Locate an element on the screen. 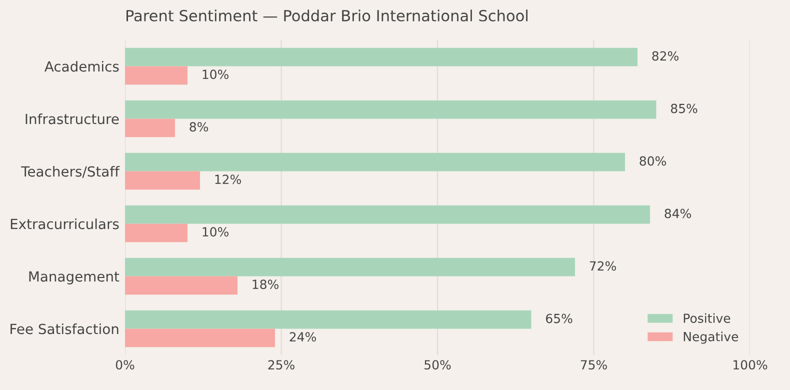 The height and width of the screenshot is (390, 790). y-tick-label: Fee Satisfaction is located at coordinates (64, 328).